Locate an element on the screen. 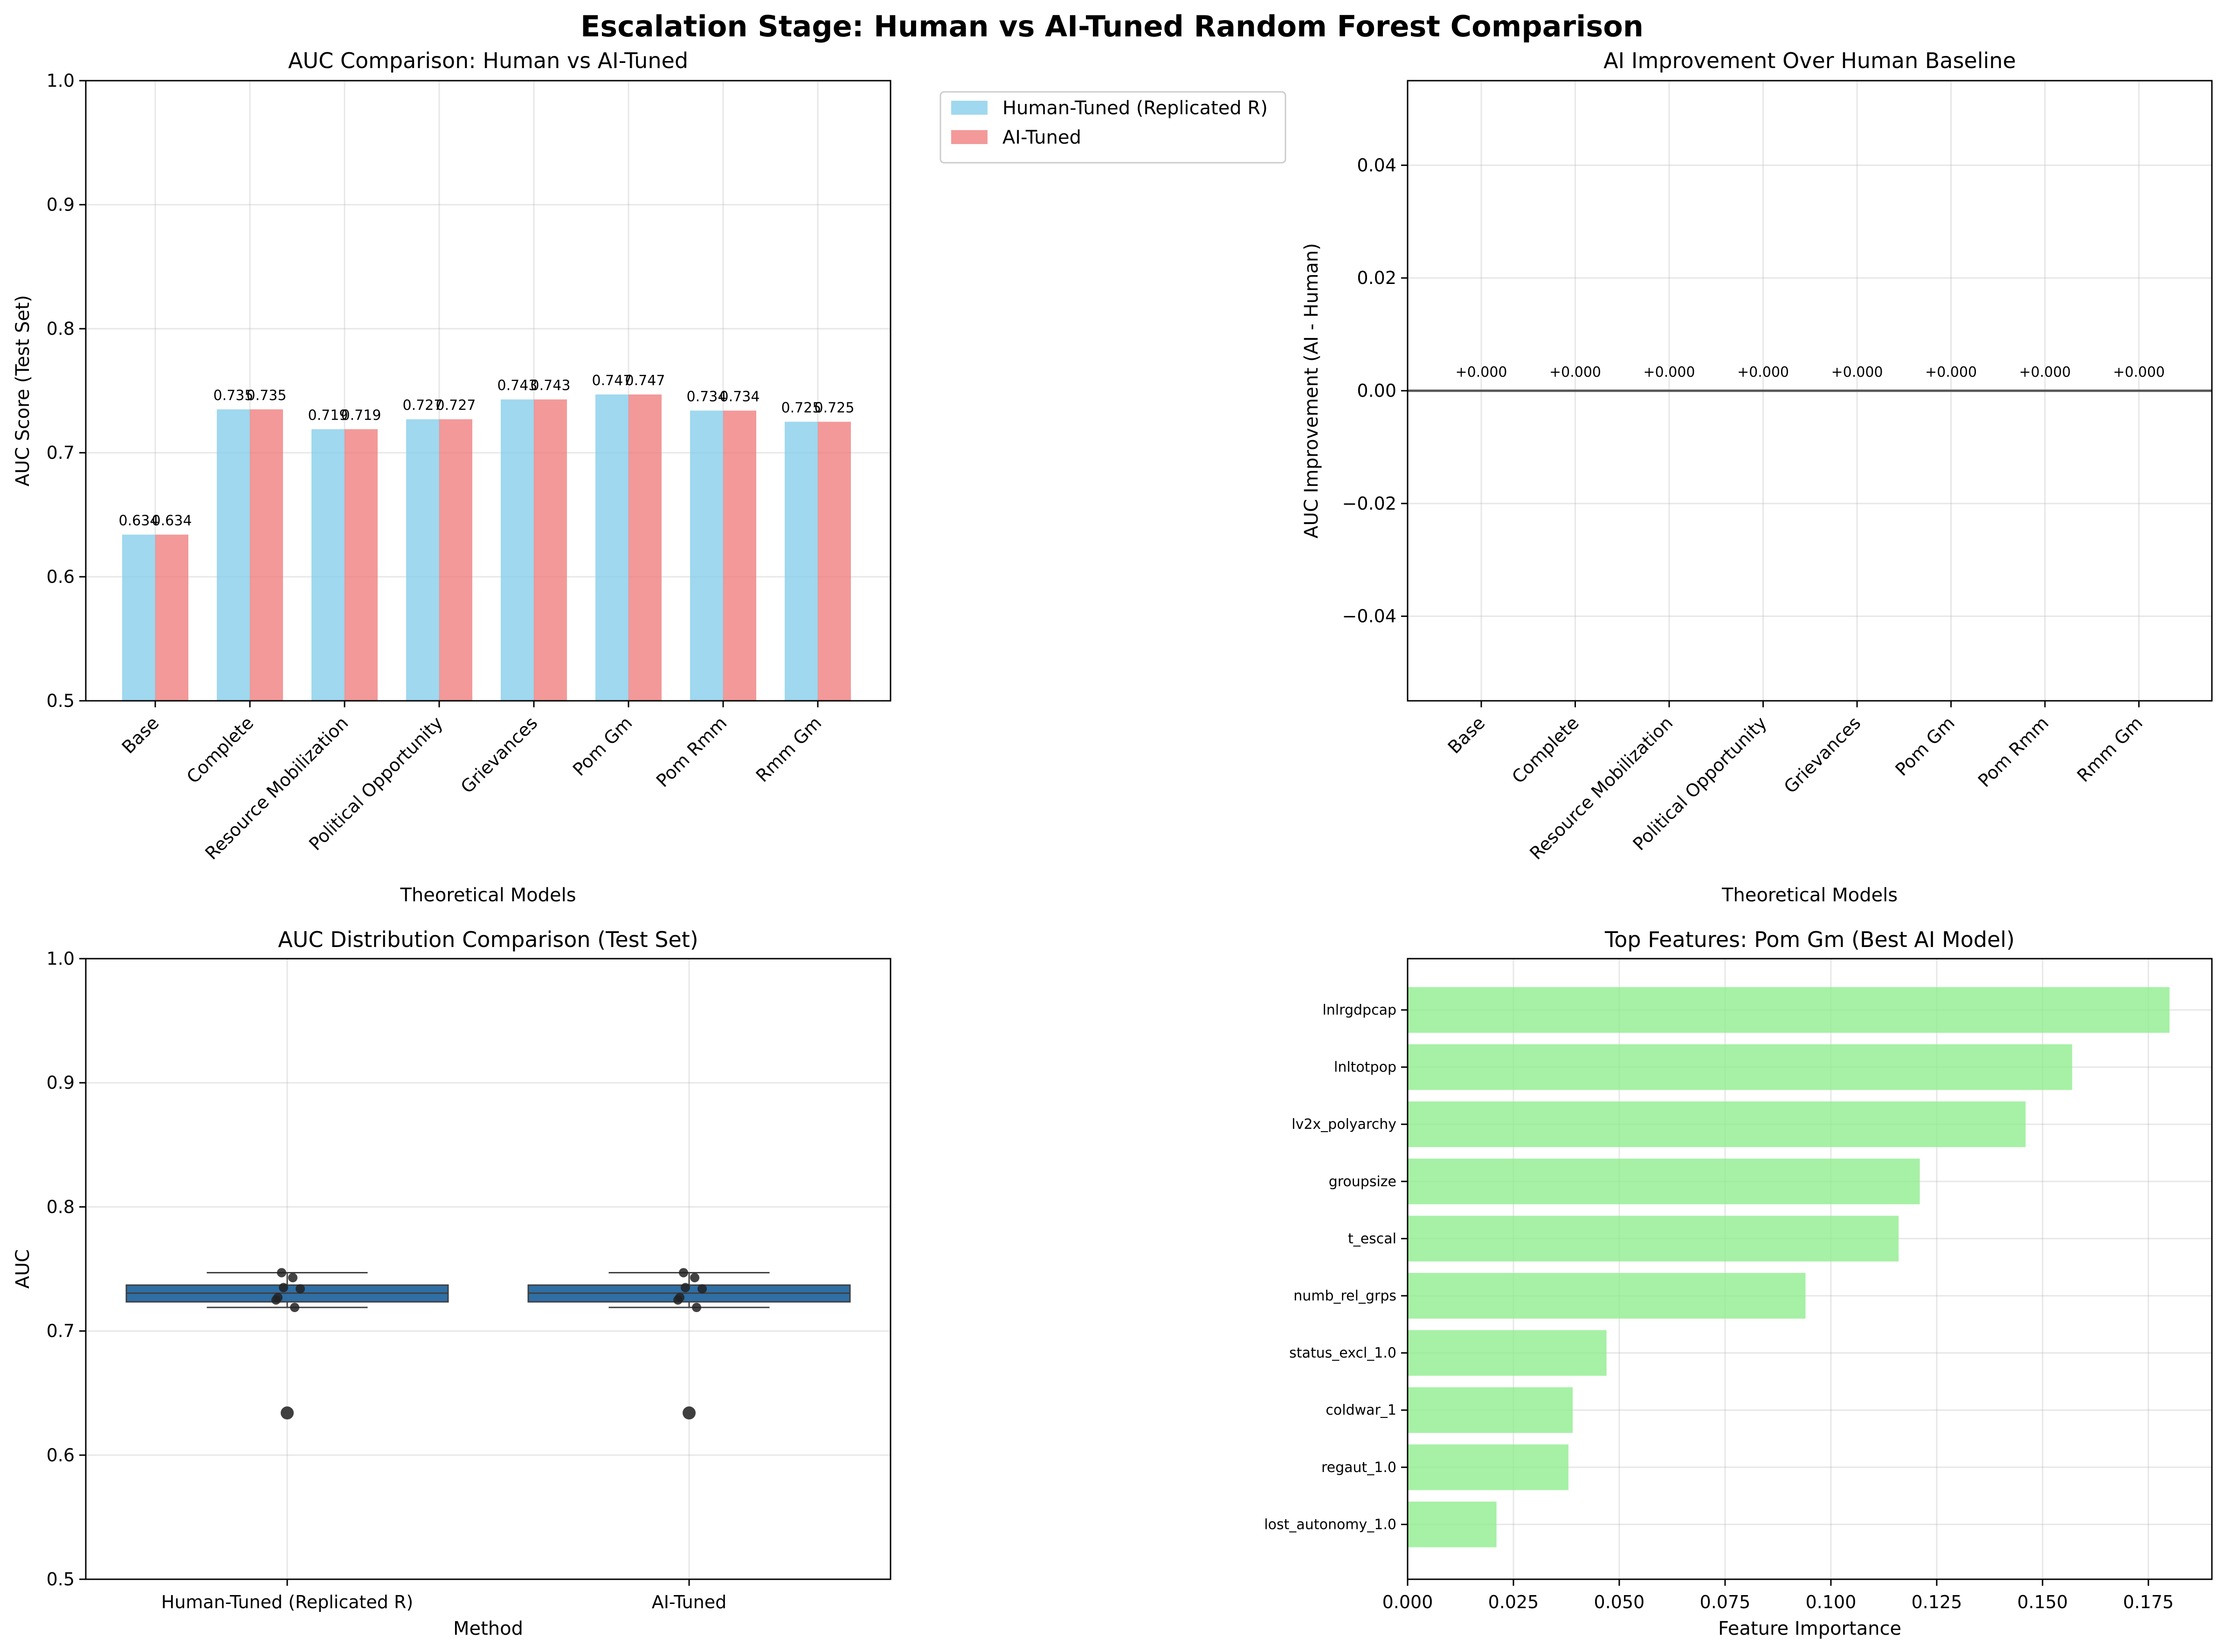  panel-title: AUC Comparison: Human vs AI-Tuned is located at coordinates (488, 61).